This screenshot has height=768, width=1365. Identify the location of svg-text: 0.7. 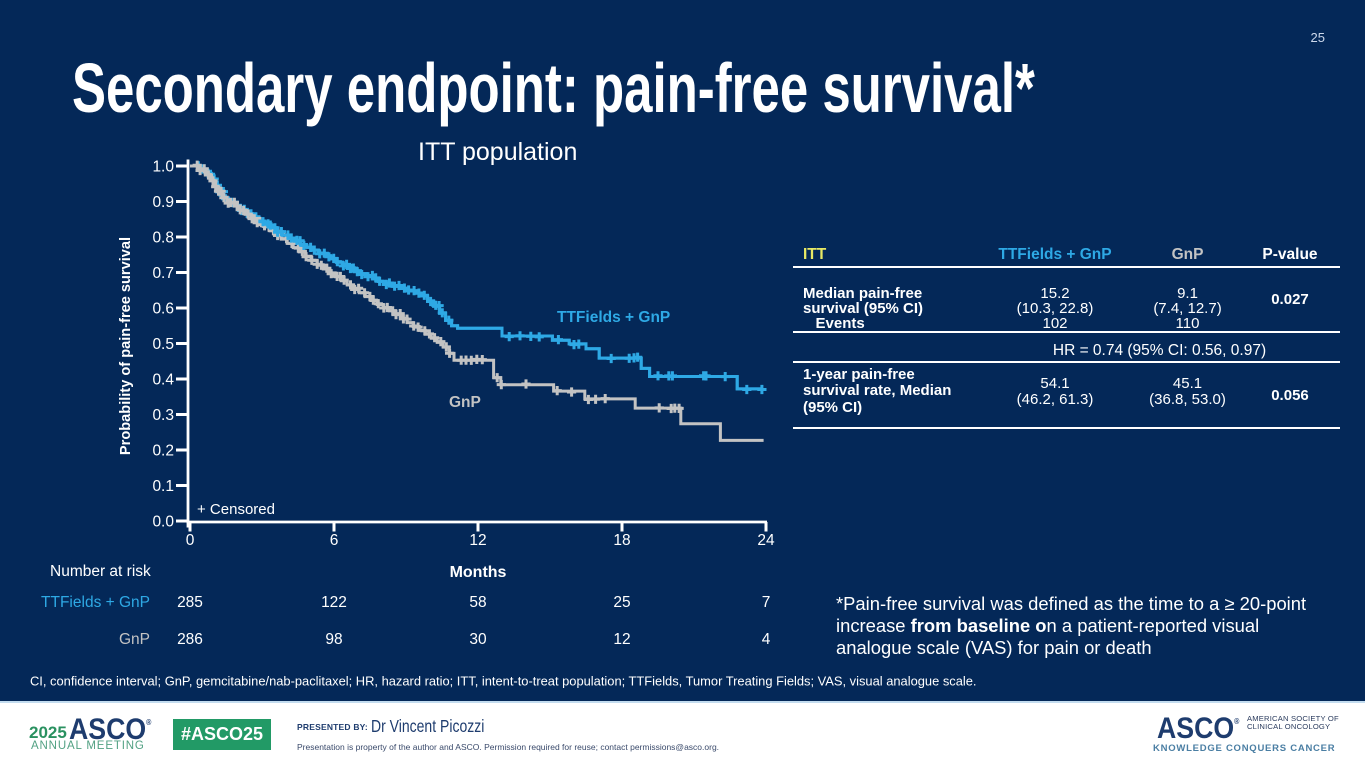
(163, 273).